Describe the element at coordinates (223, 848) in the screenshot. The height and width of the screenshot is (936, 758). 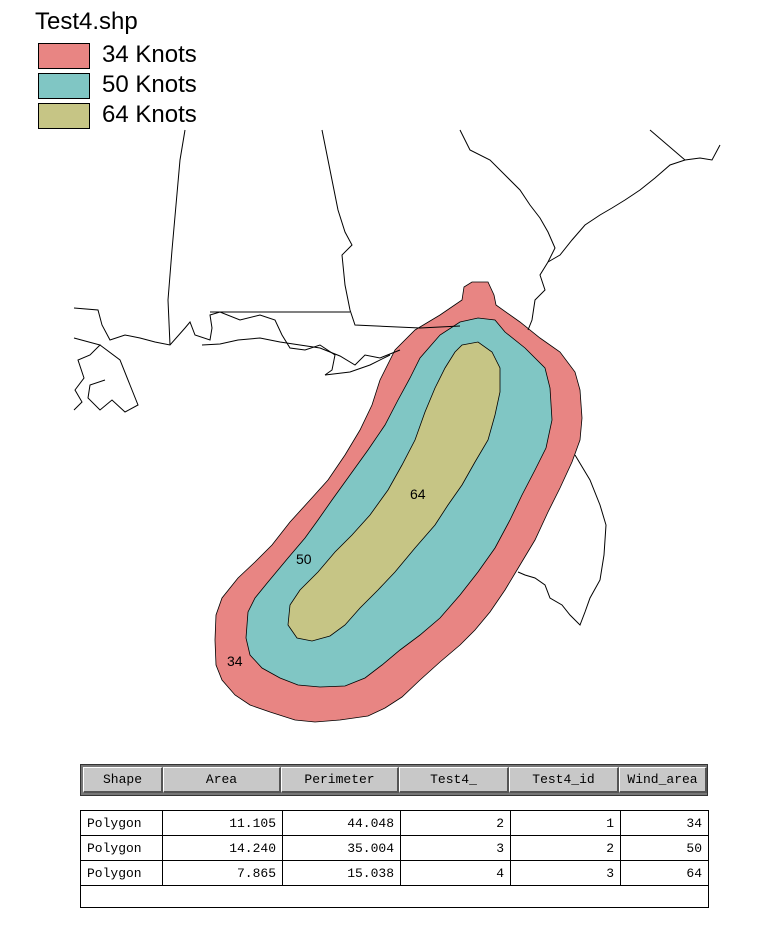
I see `cell-area: 14.240` at that location.